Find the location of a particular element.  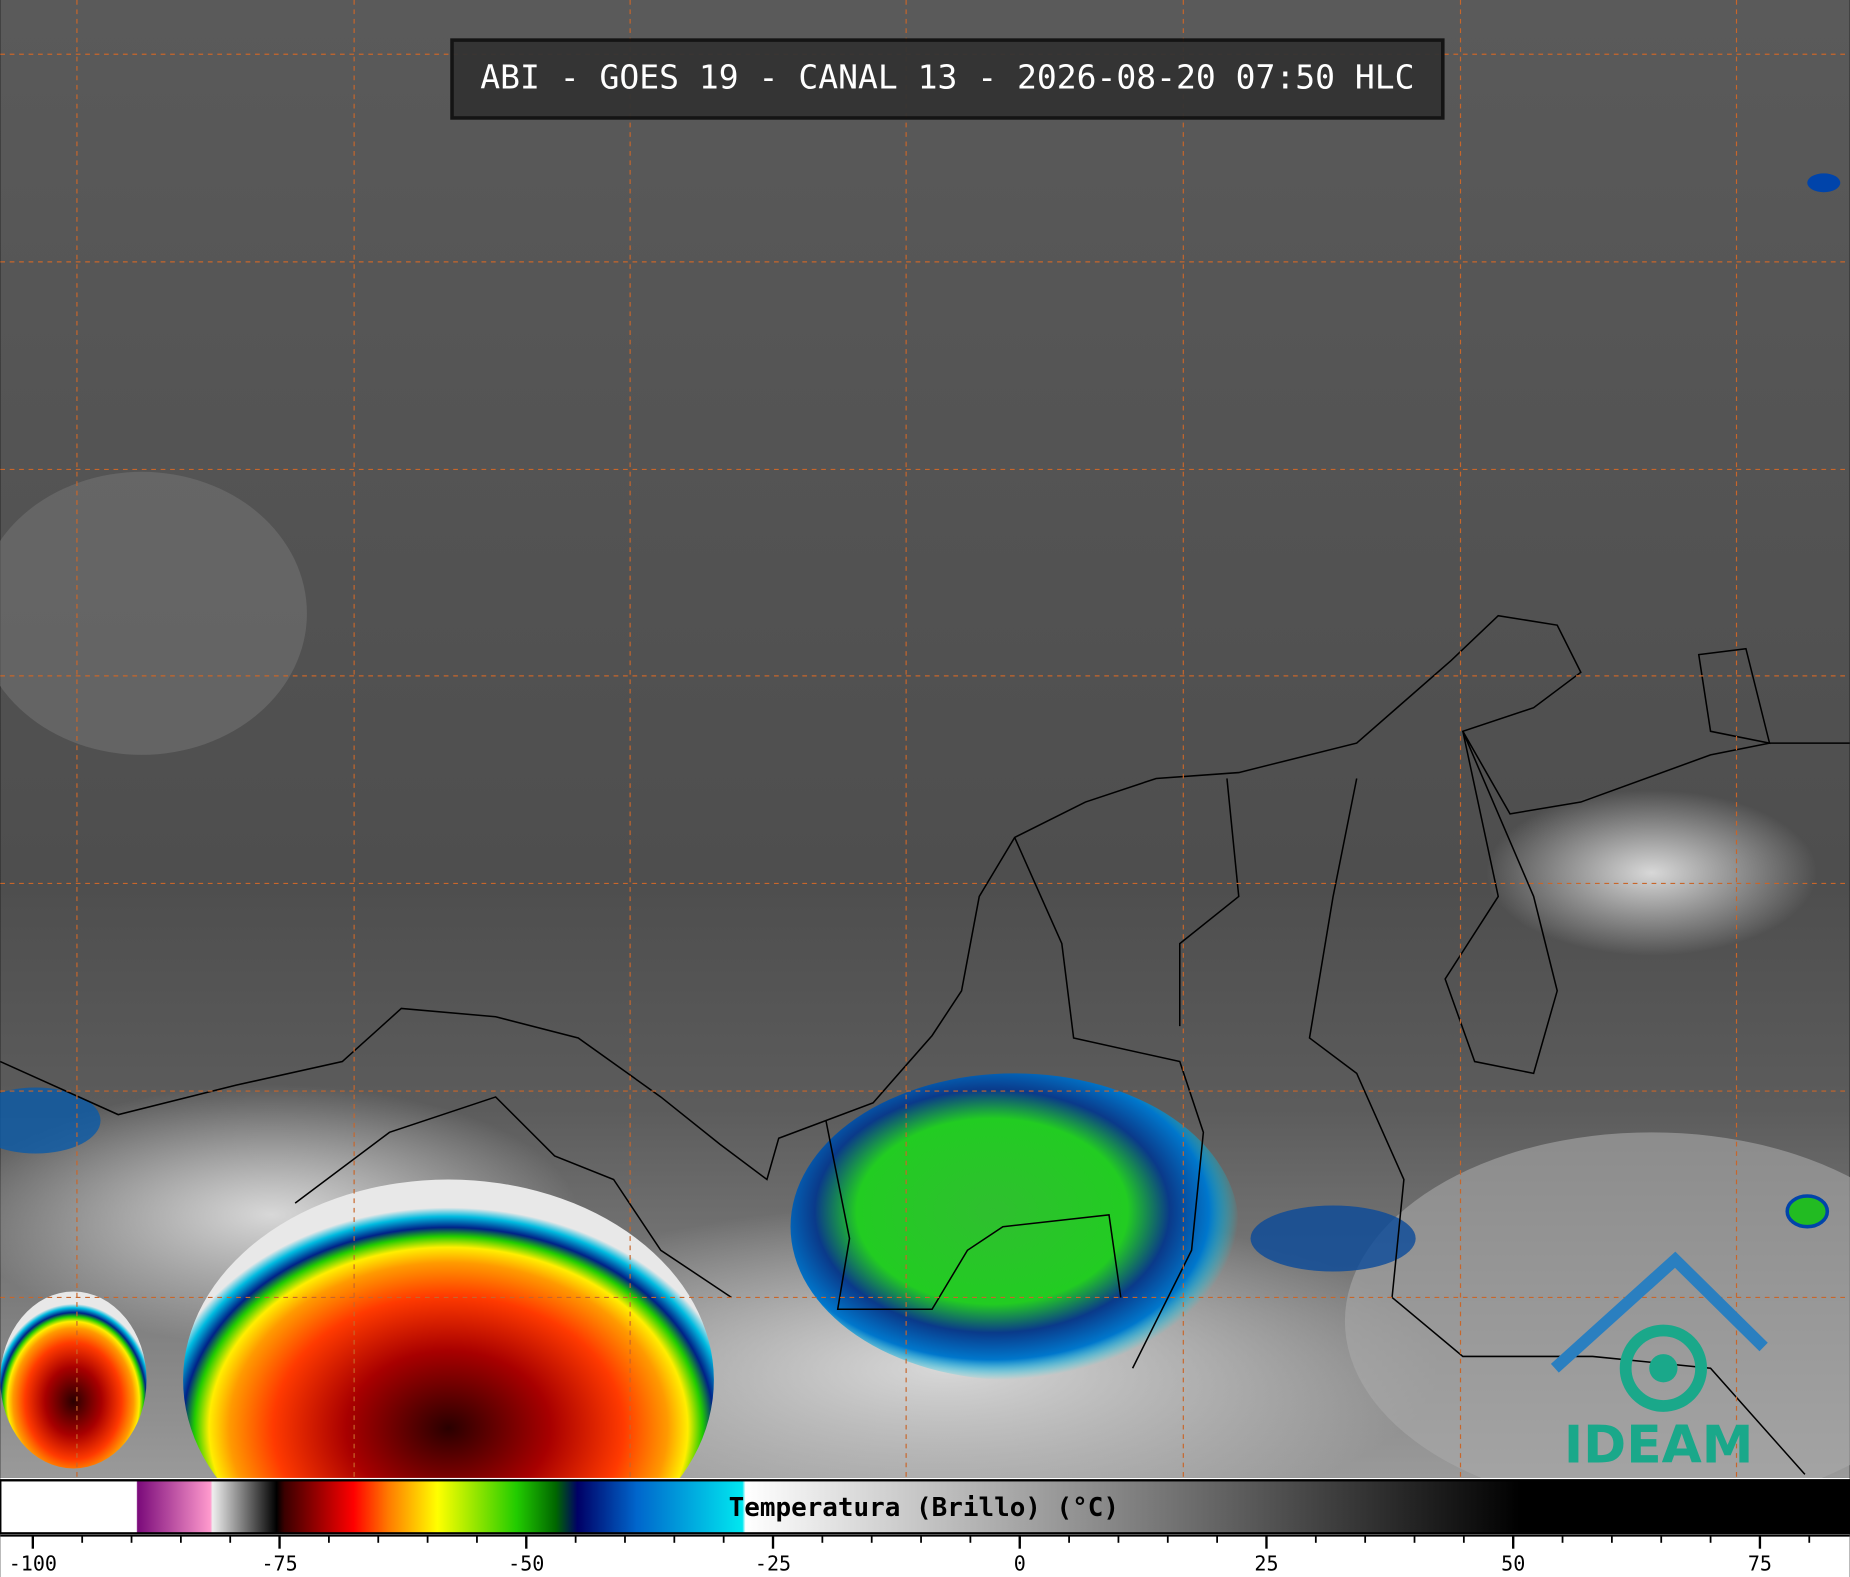

tick-label: 50 is located at coordinates (1513, 1564).